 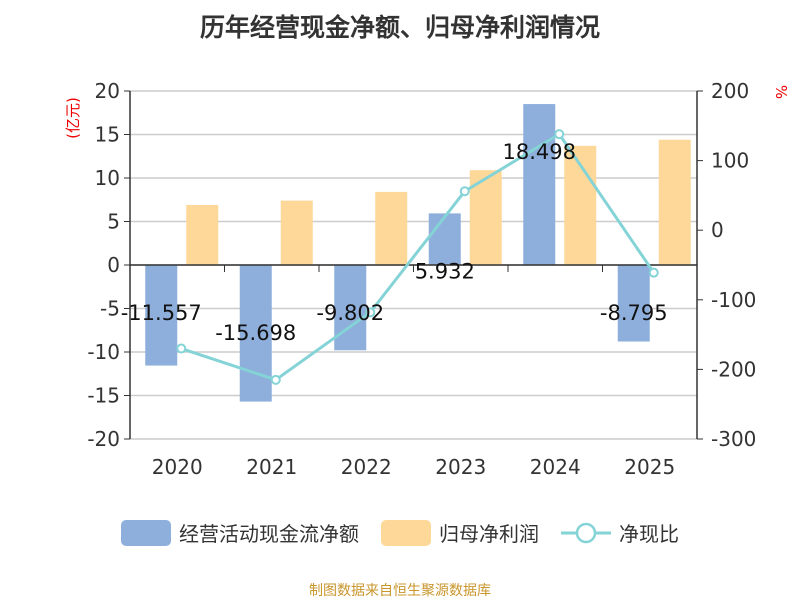 I want to click on data-label: -15.698, so click(x=255, y=333).